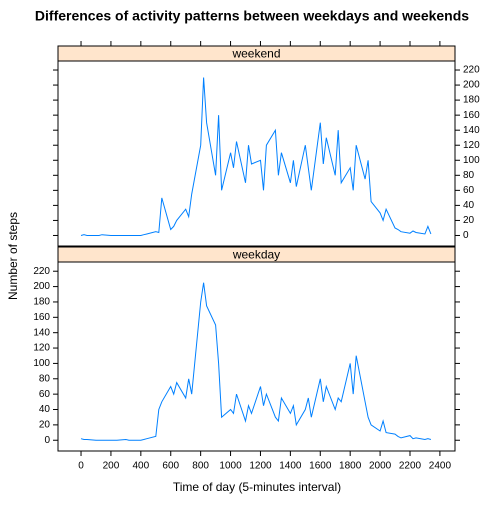  I want to click on x-axis-label: Time of day (5-minutes interval), so click(257, 487).